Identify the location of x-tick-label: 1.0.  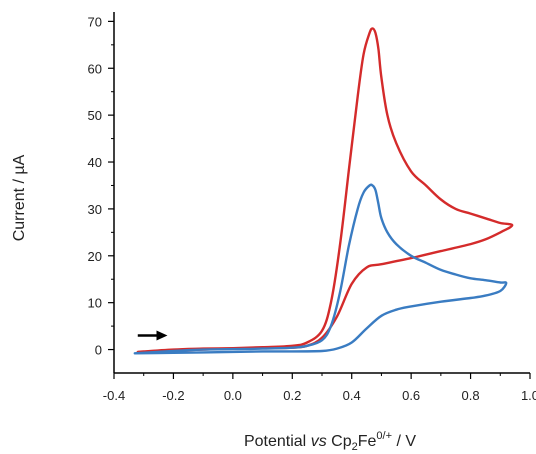
(528, 395).